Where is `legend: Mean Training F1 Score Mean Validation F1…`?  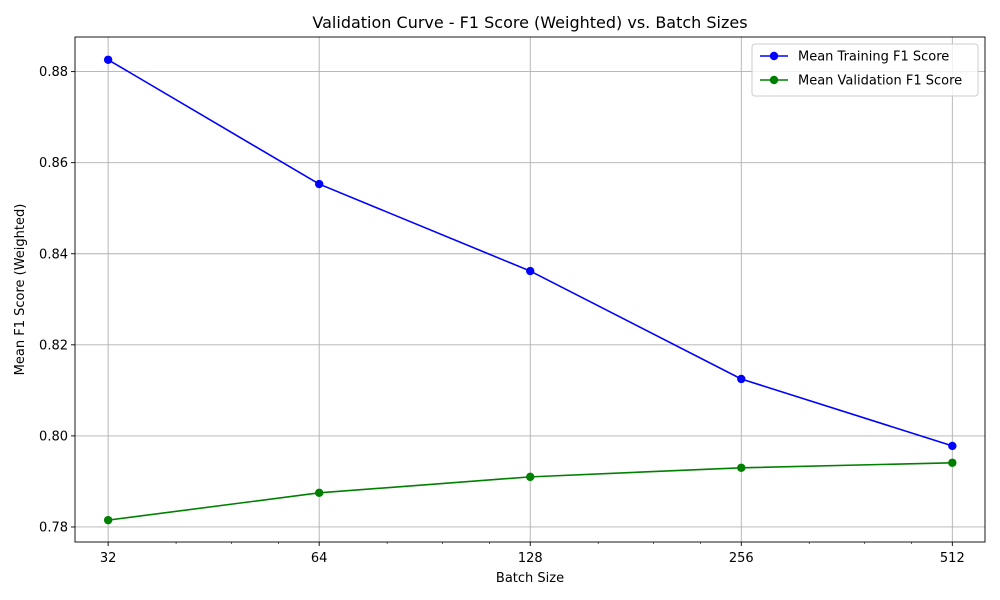 legend: Mean Training F1 Score Mean Validation F1… is located at coordinates (865, 70).